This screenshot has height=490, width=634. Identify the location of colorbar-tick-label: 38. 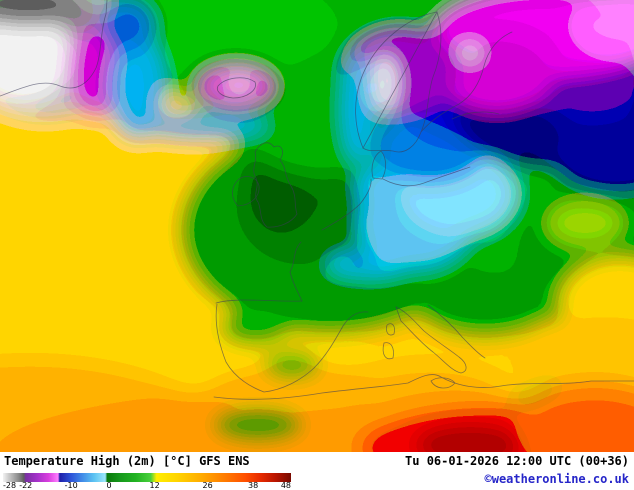
(253, 485).